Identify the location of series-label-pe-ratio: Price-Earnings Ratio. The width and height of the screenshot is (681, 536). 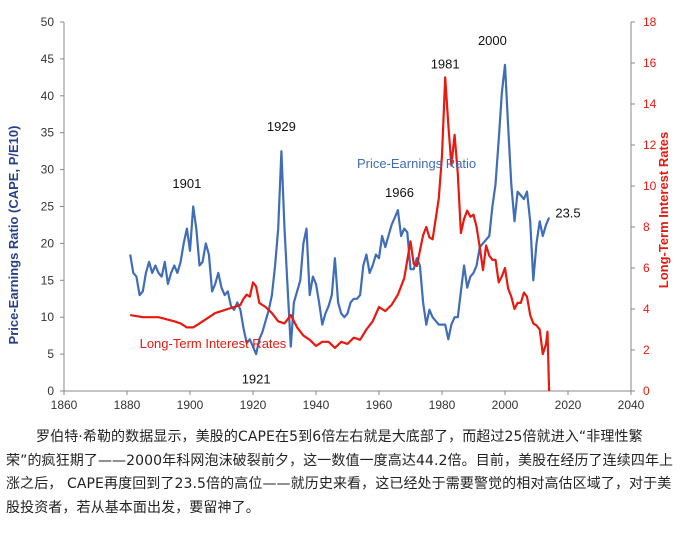
(416, 163).